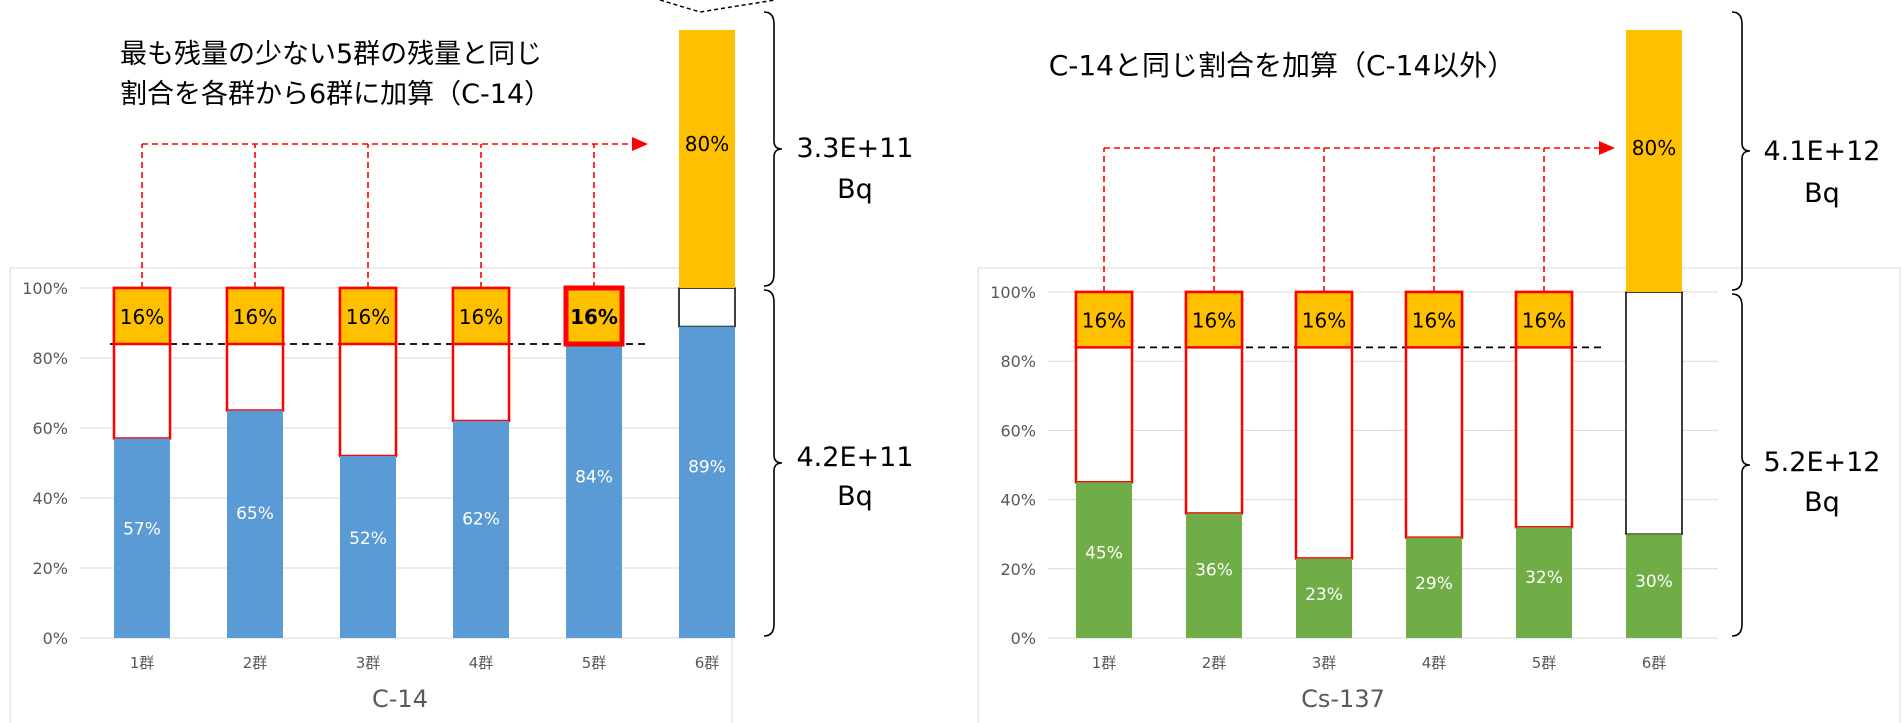  Describe the element at coordinates (1434, 584) in the screenshot. I see `bar-base-label: 29%` at that location.